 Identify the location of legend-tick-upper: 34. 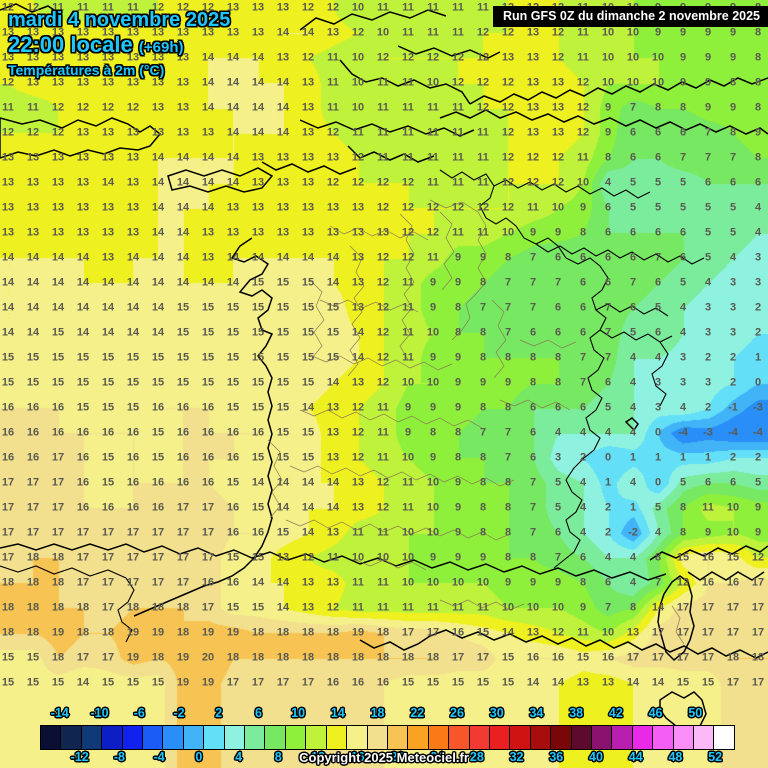
(536, 713).